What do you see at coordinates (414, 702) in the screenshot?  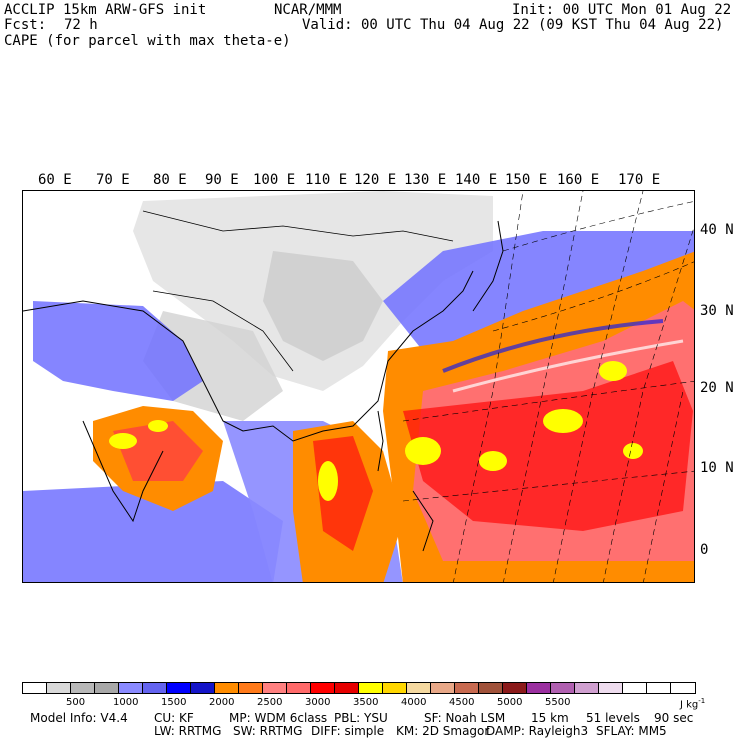 I see `colorbar-tick: 4000` at bounding box center [414, 702].